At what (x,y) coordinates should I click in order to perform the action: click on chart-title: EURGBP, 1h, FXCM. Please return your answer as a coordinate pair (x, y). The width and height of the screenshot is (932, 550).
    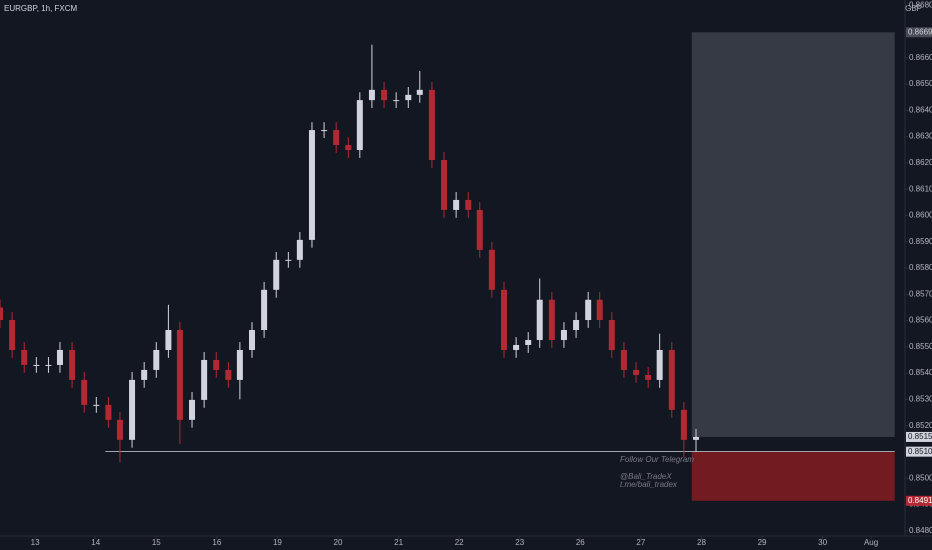
    Looking at the image, I should click on (41, 8).